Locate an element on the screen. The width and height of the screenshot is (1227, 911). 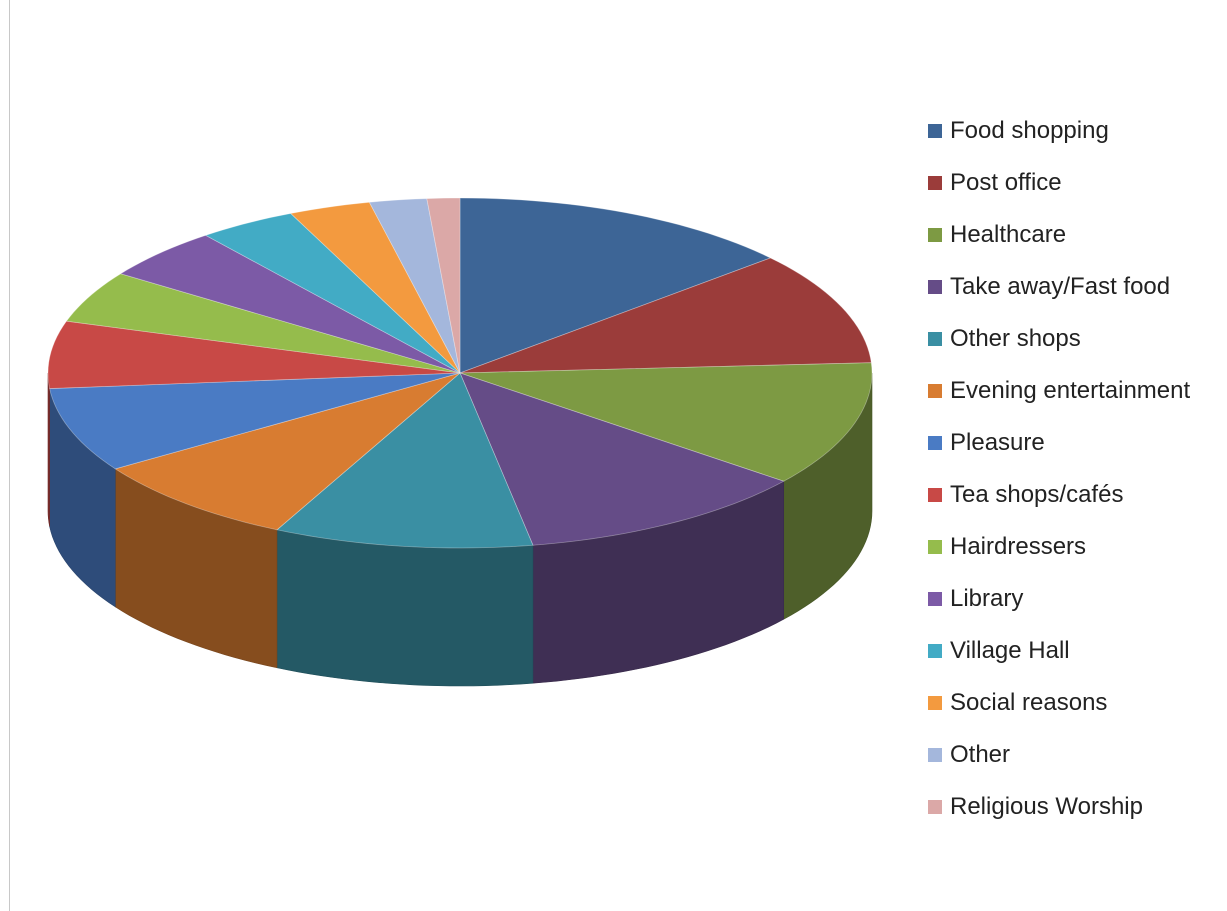
legend-swatch-library is located at coordinates (935, 599).